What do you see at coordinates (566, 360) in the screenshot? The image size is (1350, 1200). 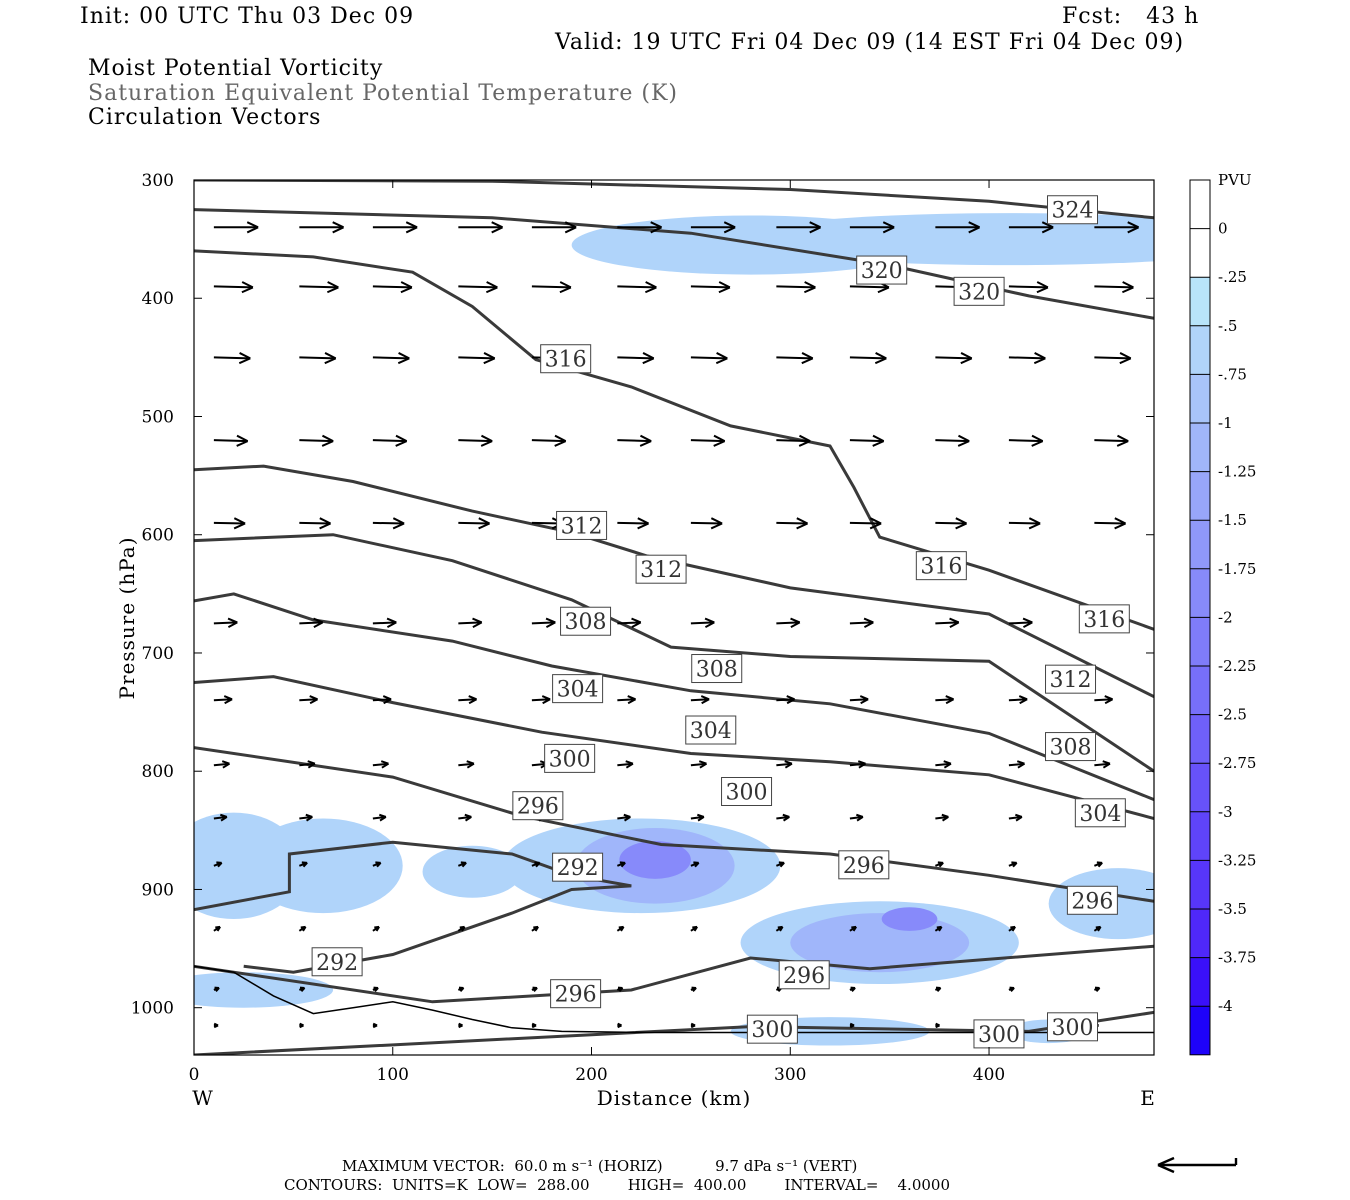 I see `svg-text: 316` at bounding box center [566, 360].